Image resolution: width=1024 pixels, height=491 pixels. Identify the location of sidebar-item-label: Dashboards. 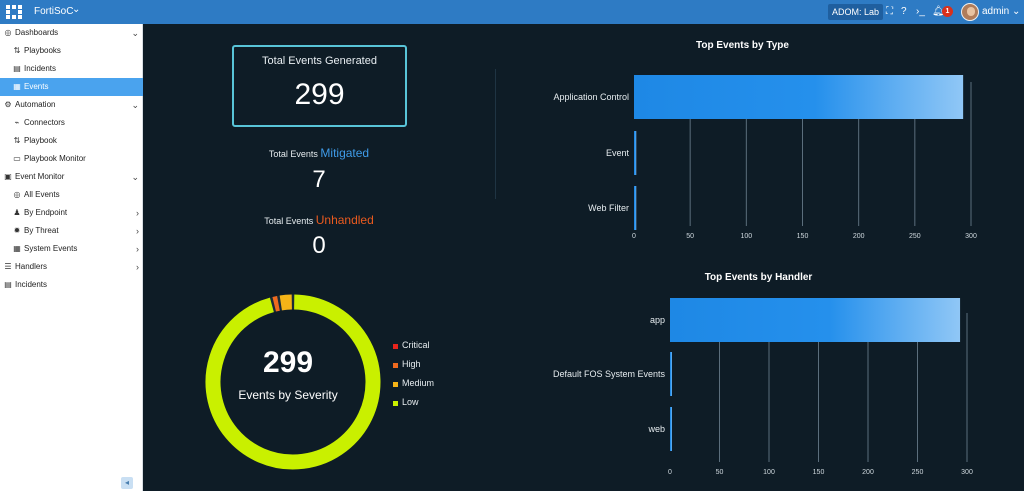
(37, 32).